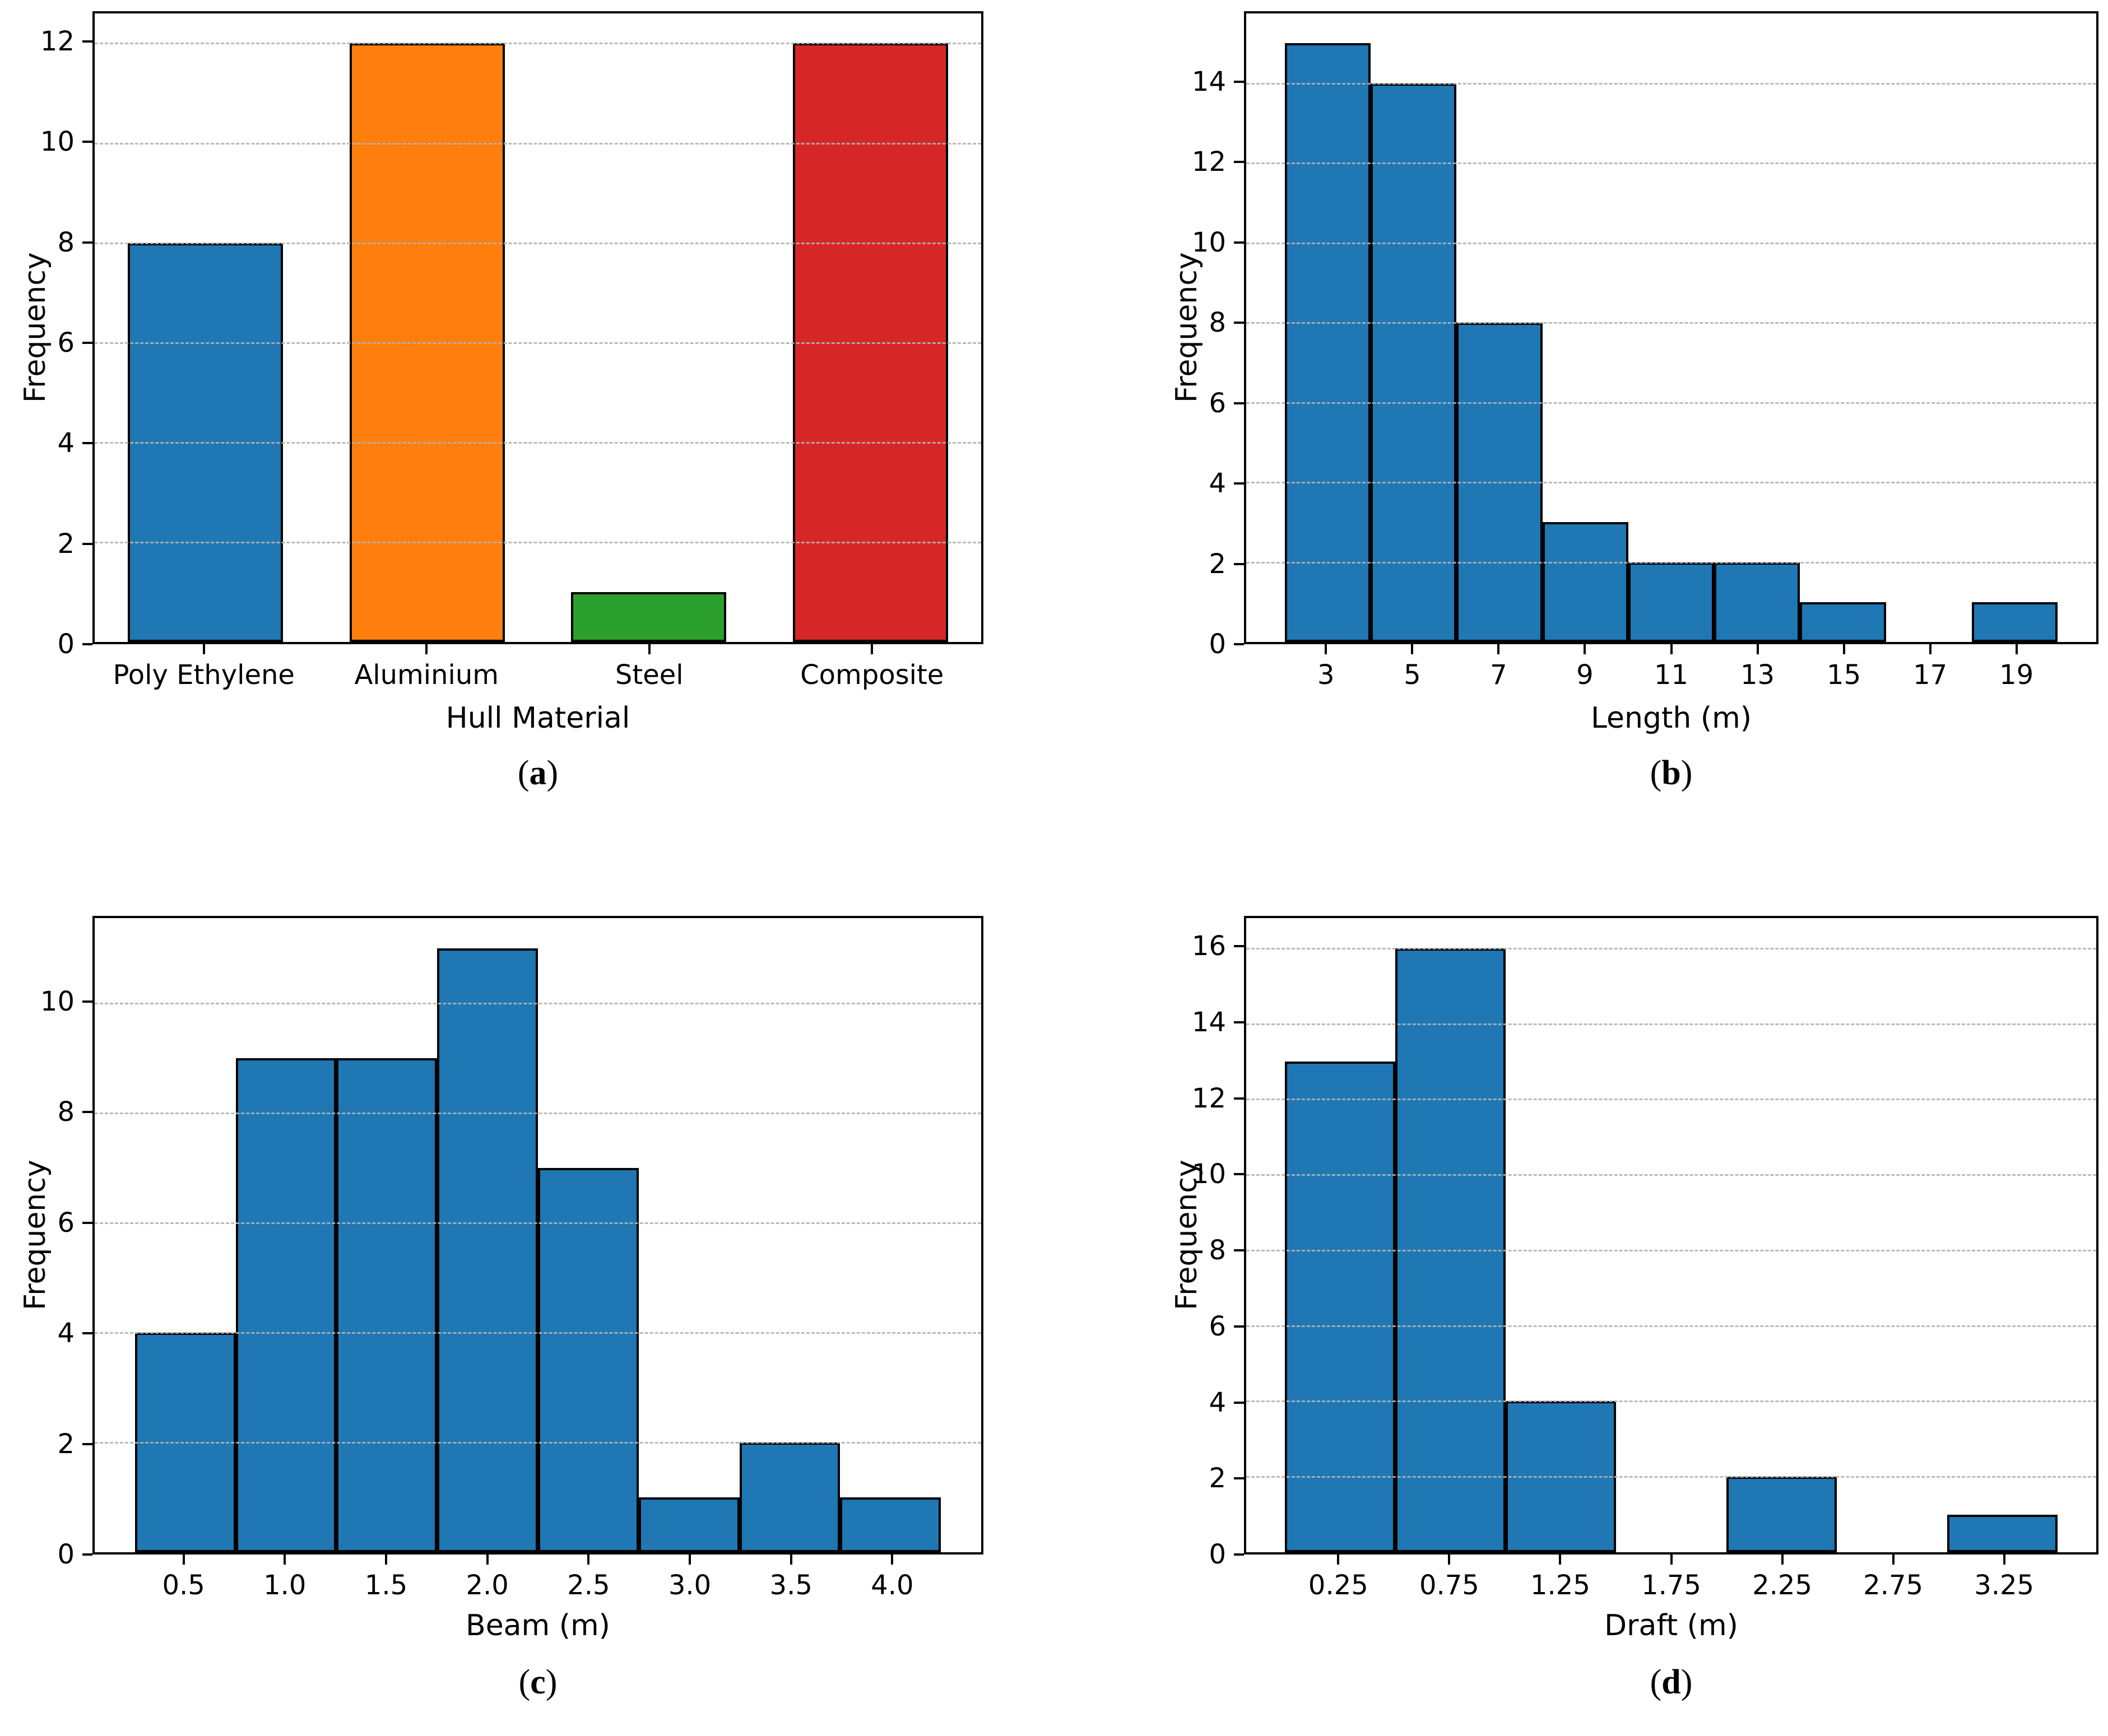  I want to click on bar-steel, so click(649, 617).